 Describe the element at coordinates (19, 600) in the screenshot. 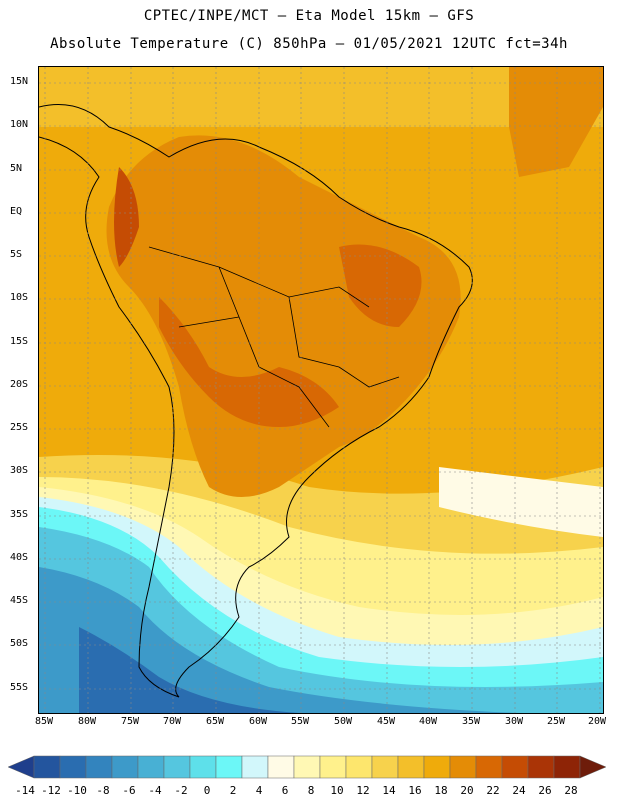

I see `lat-label: 45S` at that location.